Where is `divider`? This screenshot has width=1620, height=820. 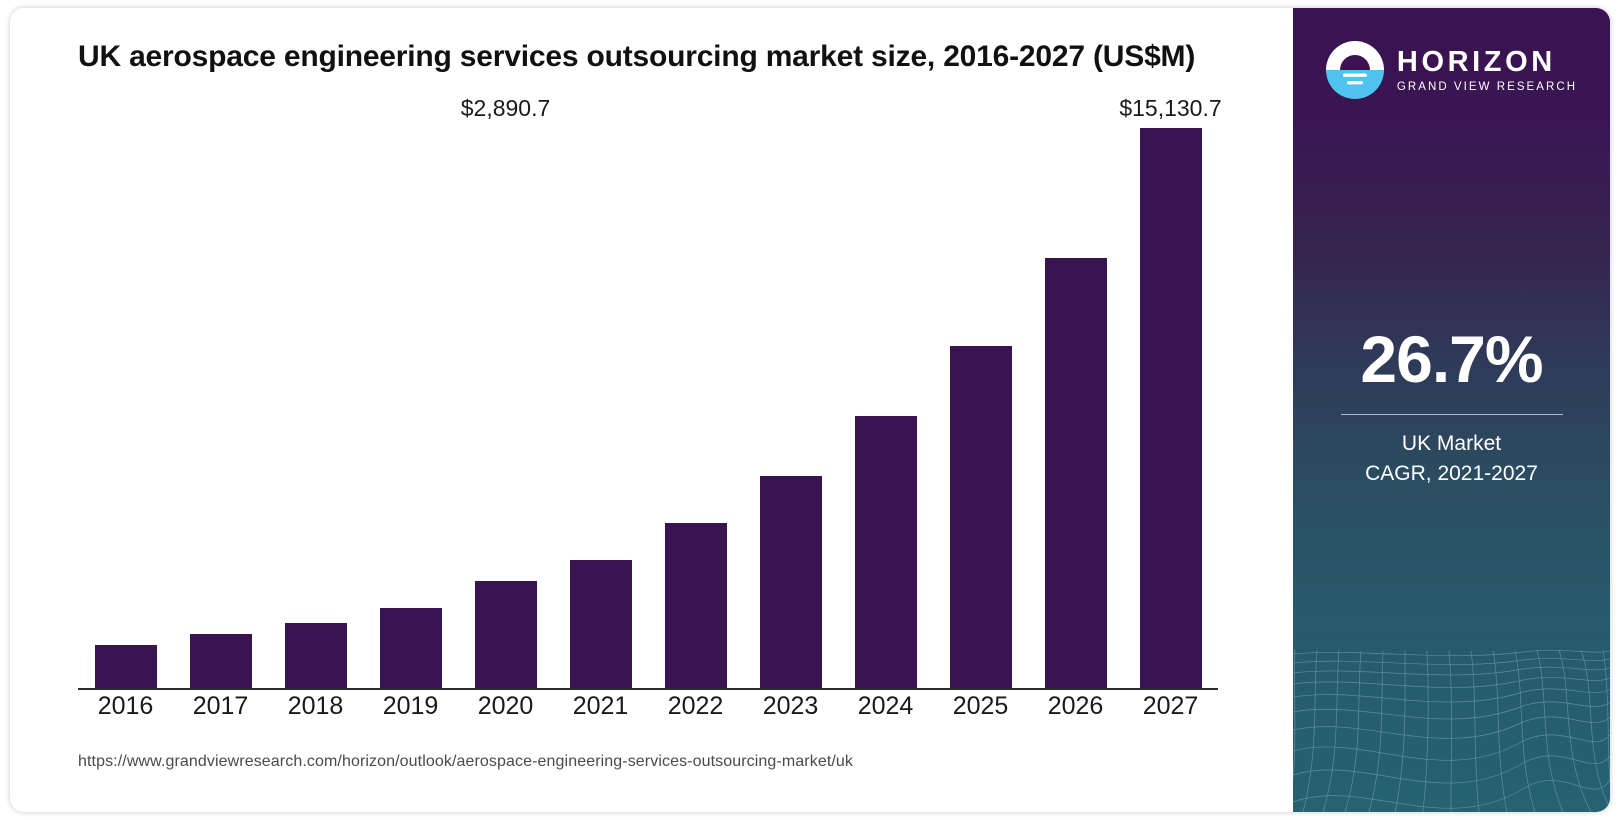
divider is located at coordinates (1451, 414).